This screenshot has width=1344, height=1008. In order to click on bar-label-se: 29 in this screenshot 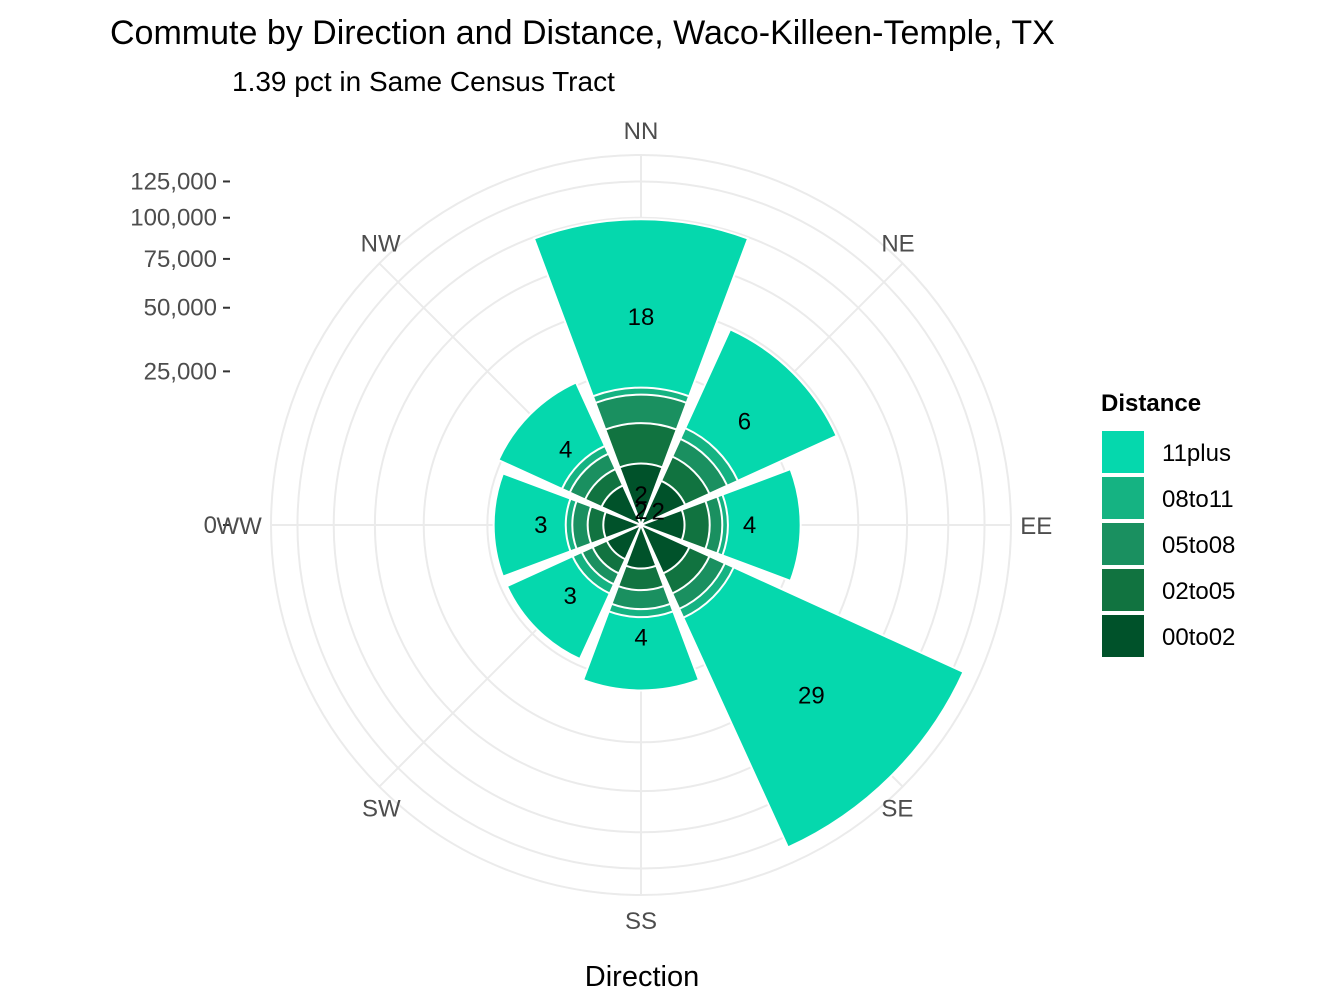, I will do `click(811, 695)`.